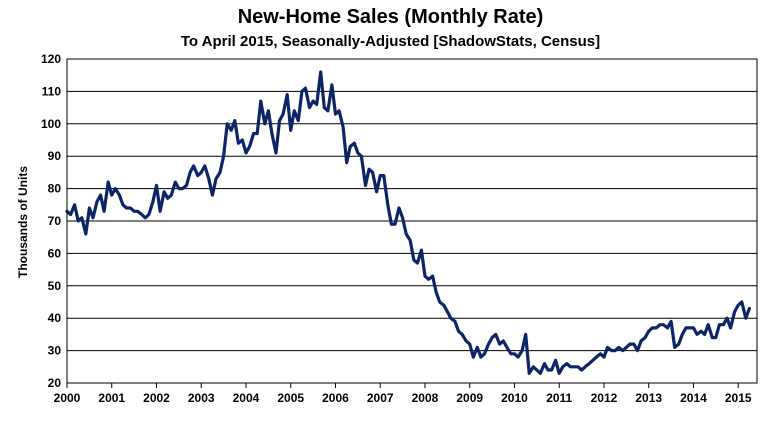 The height and width of the screenshot is (444, 781). What do you see at coordinates (335, 398) in the screenshot?
I see `x-tick-label: 2006` at bounding box center [335, 398].